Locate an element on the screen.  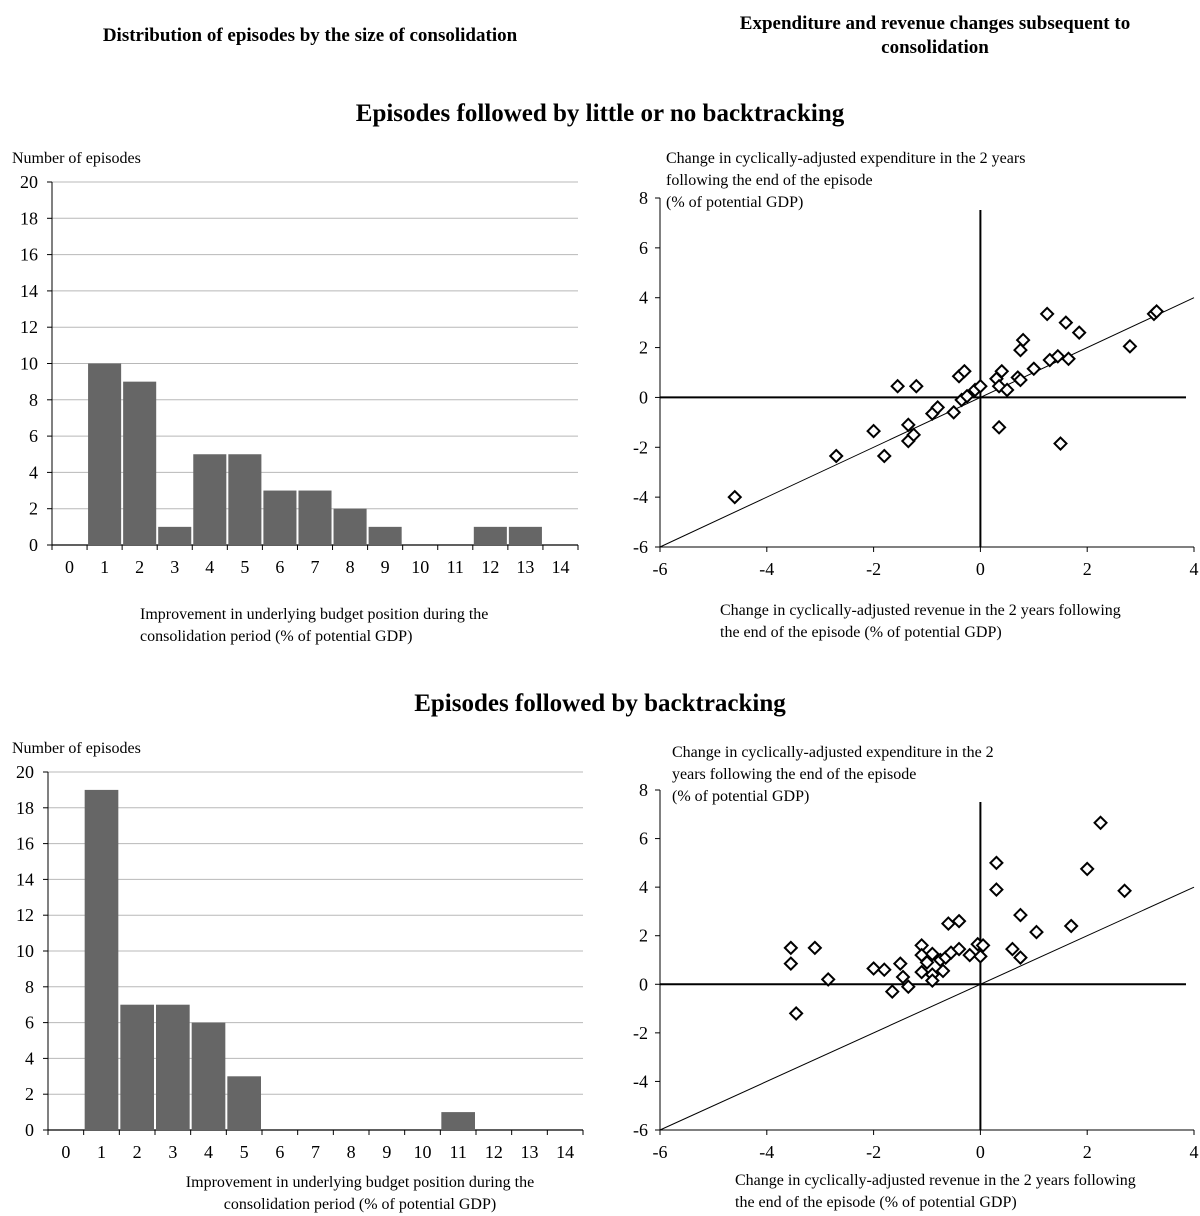
top-bar-x-tick-label: 5 is located at coordinates (244, 567).